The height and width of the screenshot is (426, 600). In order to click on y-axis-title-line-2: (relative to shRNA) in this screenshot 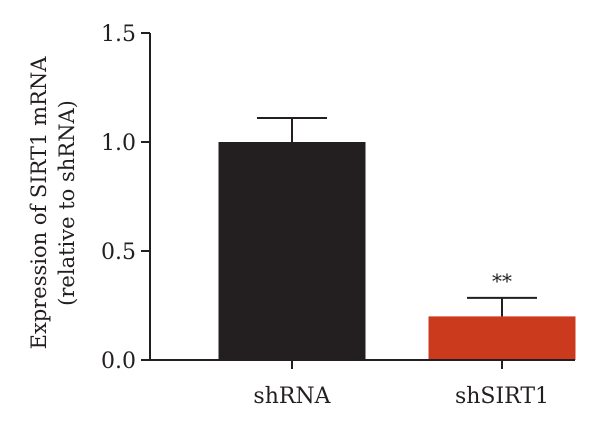, I will do `click(67, 203)`.